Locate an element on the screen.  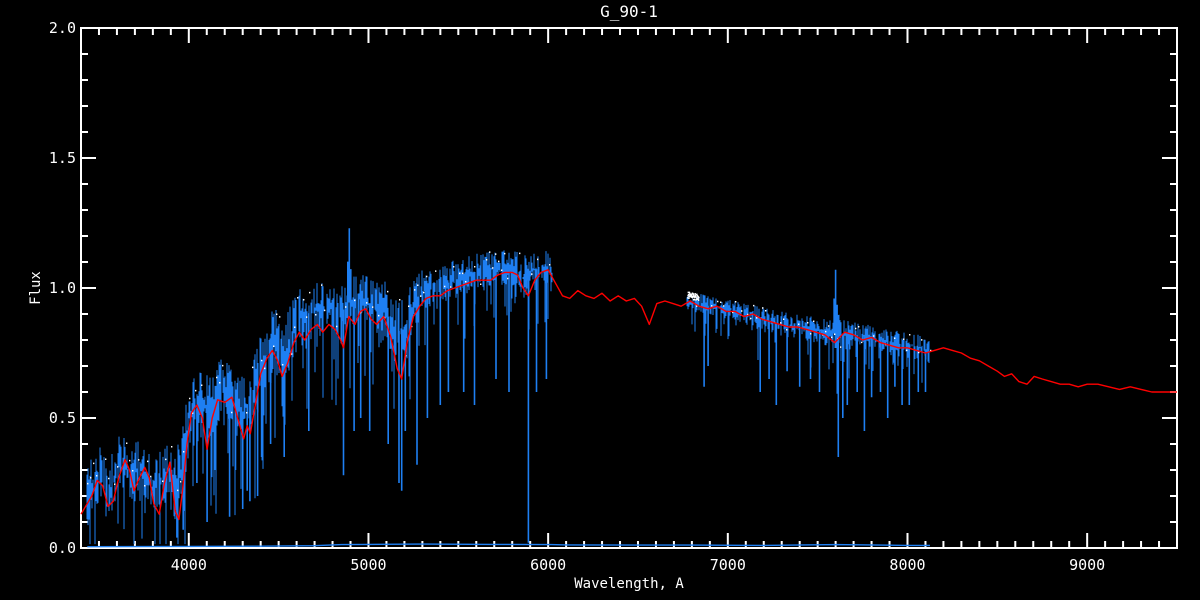
y-tick-label: 1.0 is located at coordinates (62, 288).